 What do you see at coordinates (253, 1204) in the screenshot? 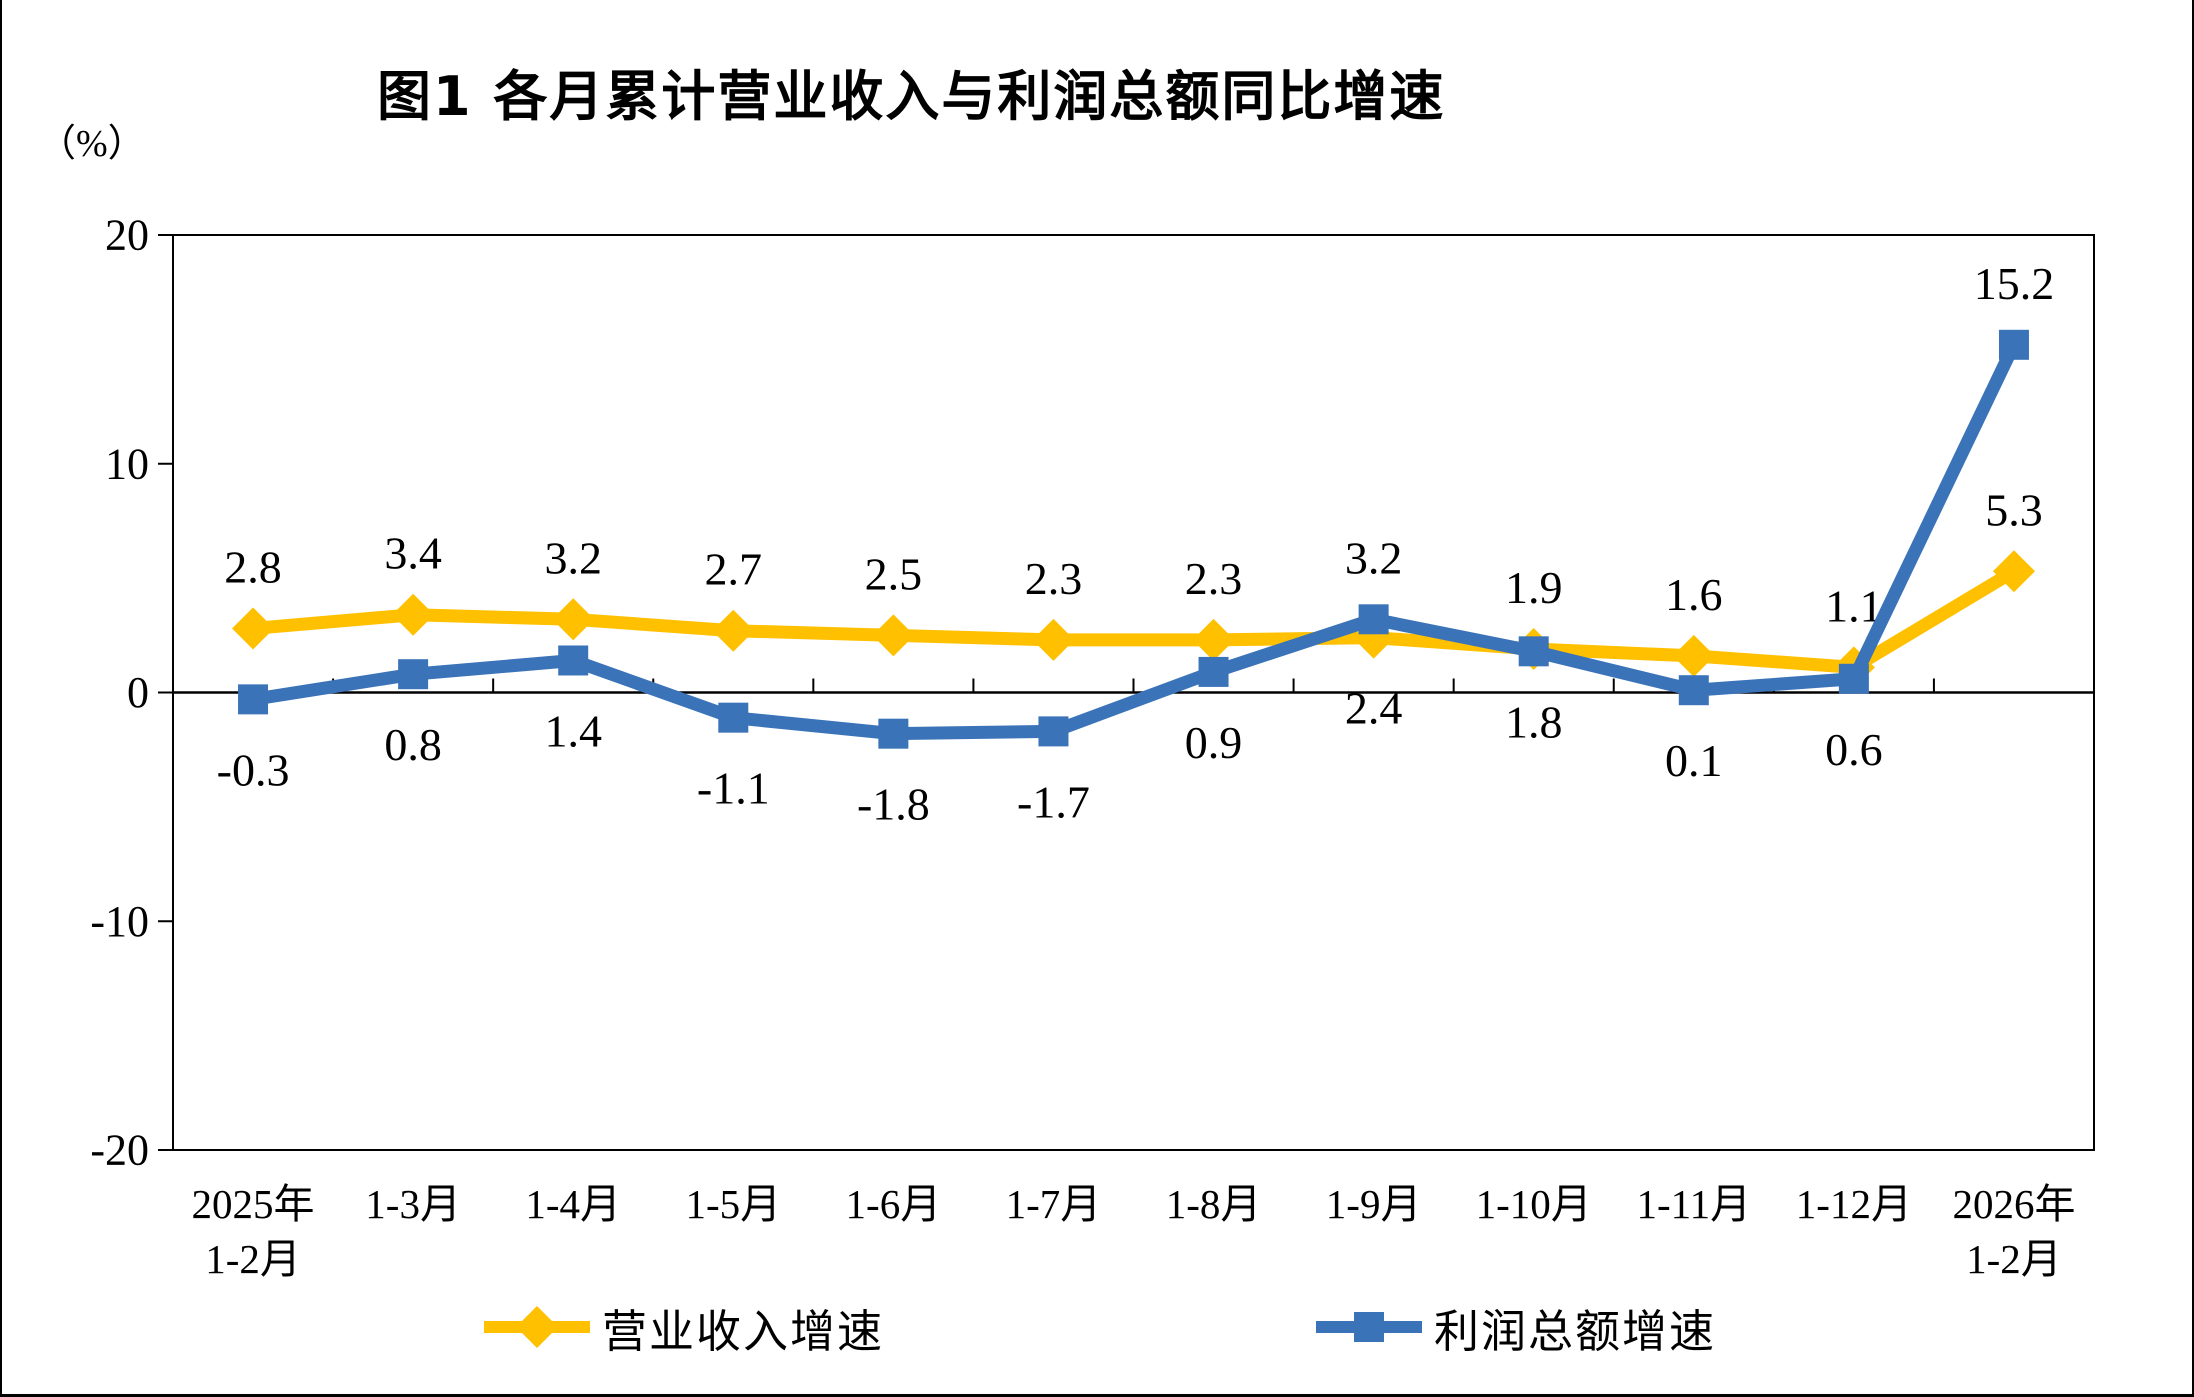
I see `x-tick-label: 2025年` at bounding box center [253, 1204].